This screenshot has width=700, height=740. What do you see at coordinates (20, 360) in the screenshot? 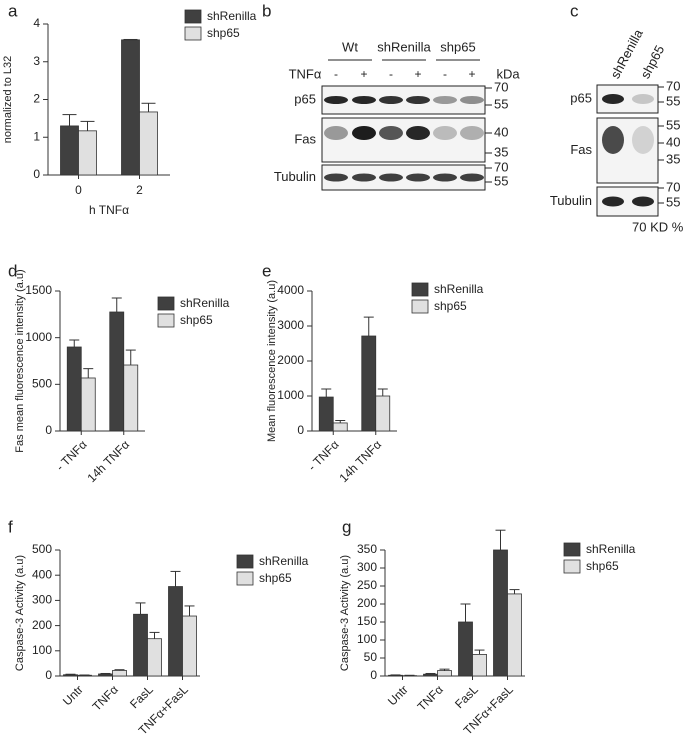
I see `y-axis-label: Fas mean fluorescence intensity (a.u)` at bounding box center [20, 360].